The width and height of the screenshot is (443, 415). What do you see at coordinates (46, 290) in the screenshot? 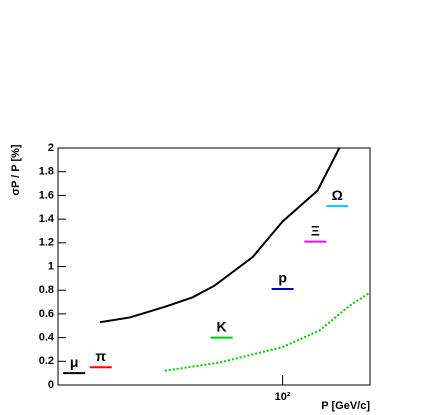
I see `y-tick-label: 0.8` at bounding box center [46, 290].